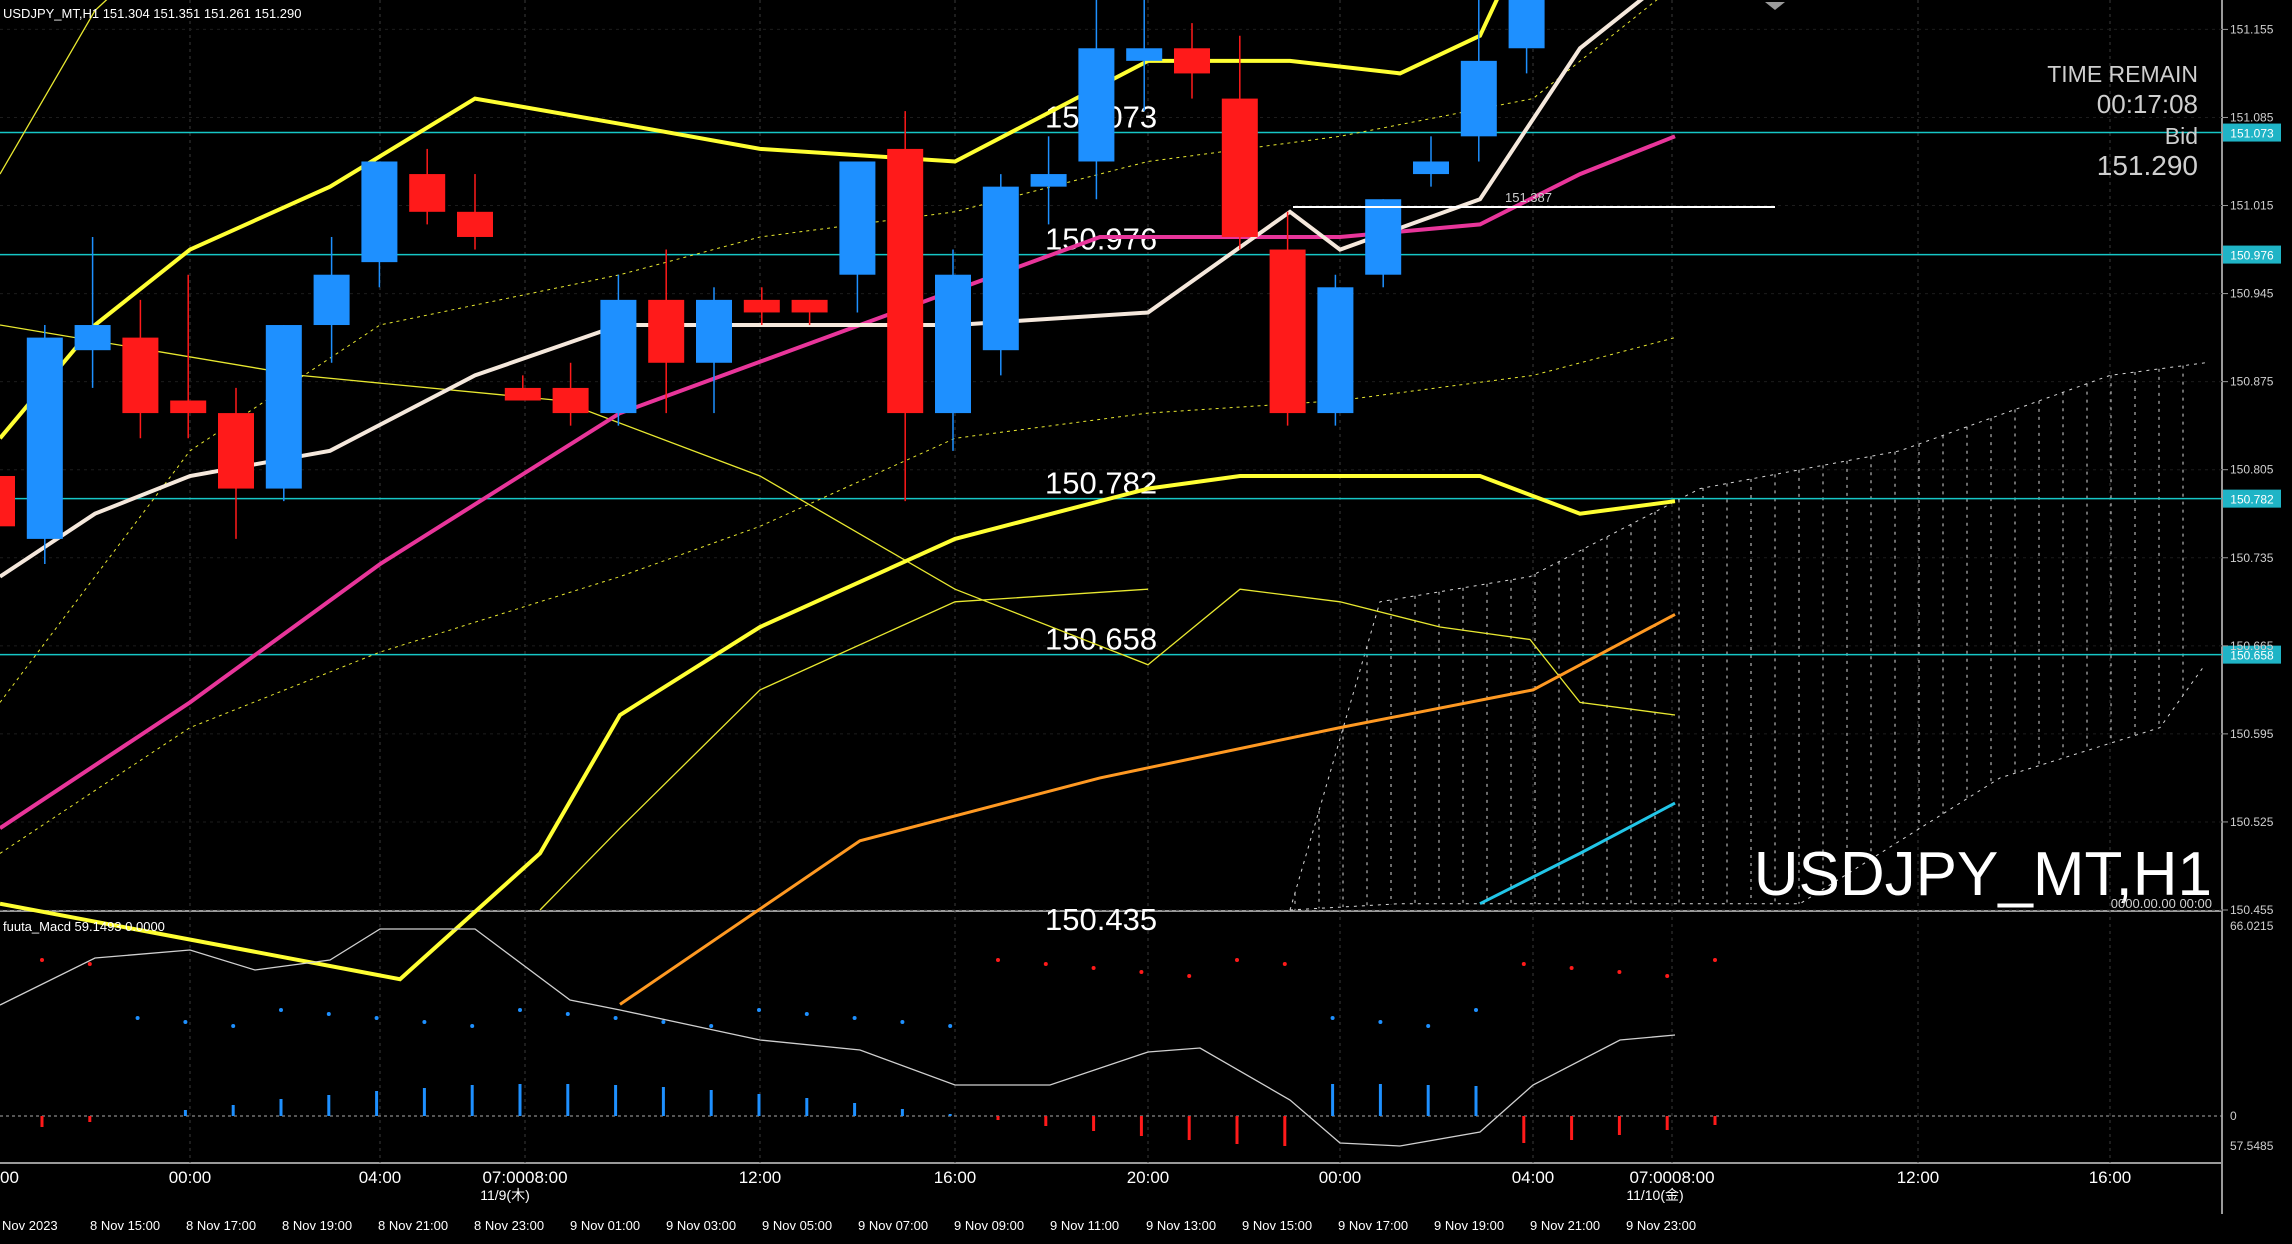 The width and height of the screenshot is (2292, 1244). Describe the element at coordinates (2147, 104) in the screenshot. I see `time-remain-value: 00:17:08` at that location.